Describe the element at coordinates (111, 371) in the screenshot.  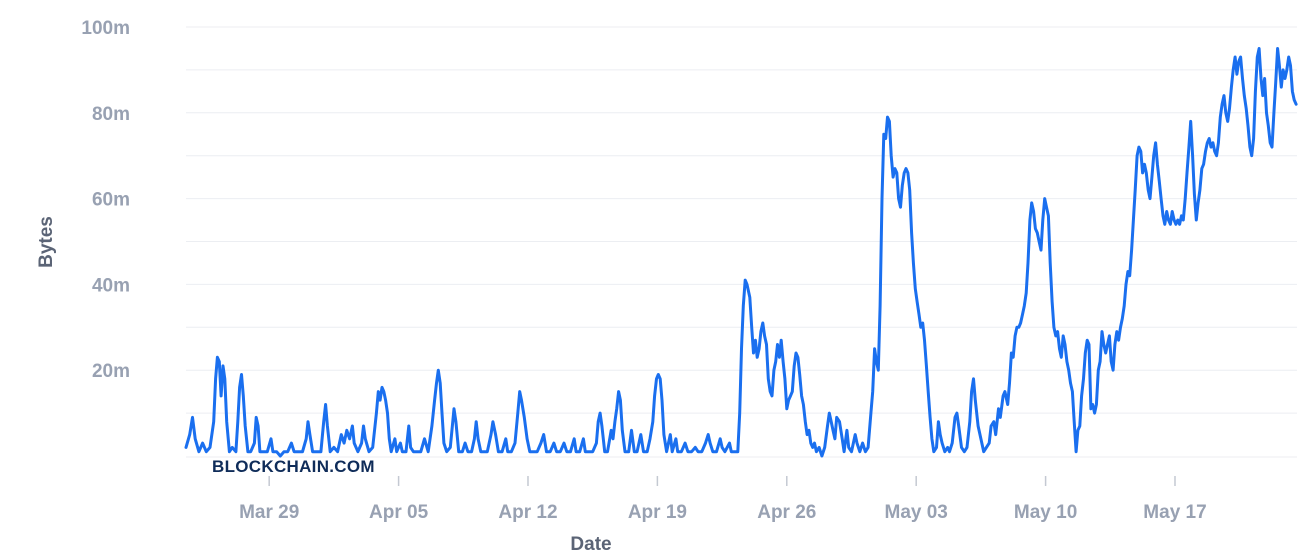
I see `y-tick-label: 20m` at that location.